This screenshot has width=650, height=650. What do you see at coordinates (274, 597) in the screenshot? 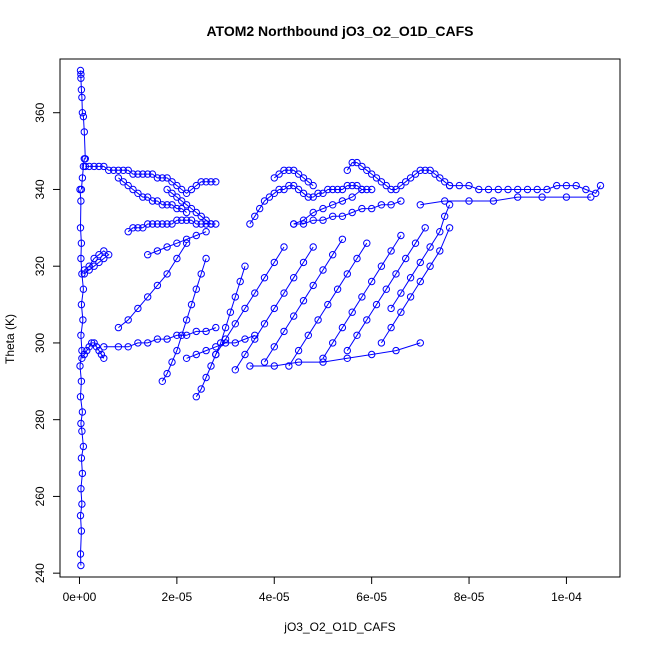
I see `x-tick-label: 4e-05` at bounding box center [274, 597].